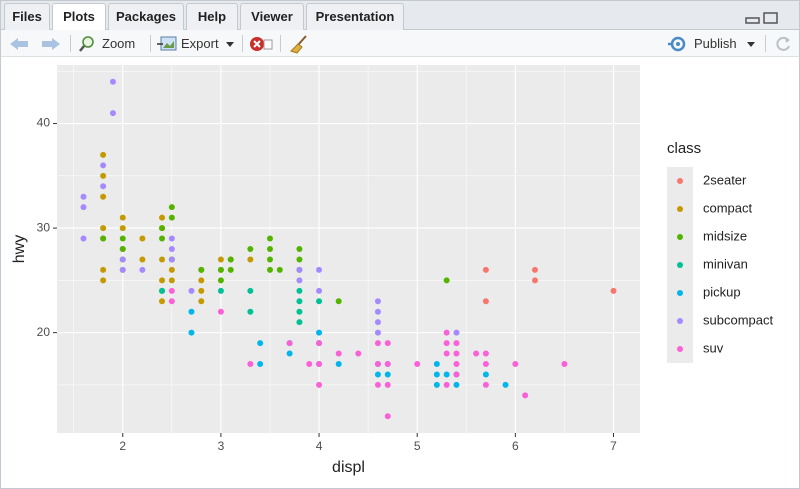 The height and width of the screenshot is (489, 800). What do you see at coordinates (36, 44) in the screenshot?
I see `nav-arrows` at bounding box center [36, 44].